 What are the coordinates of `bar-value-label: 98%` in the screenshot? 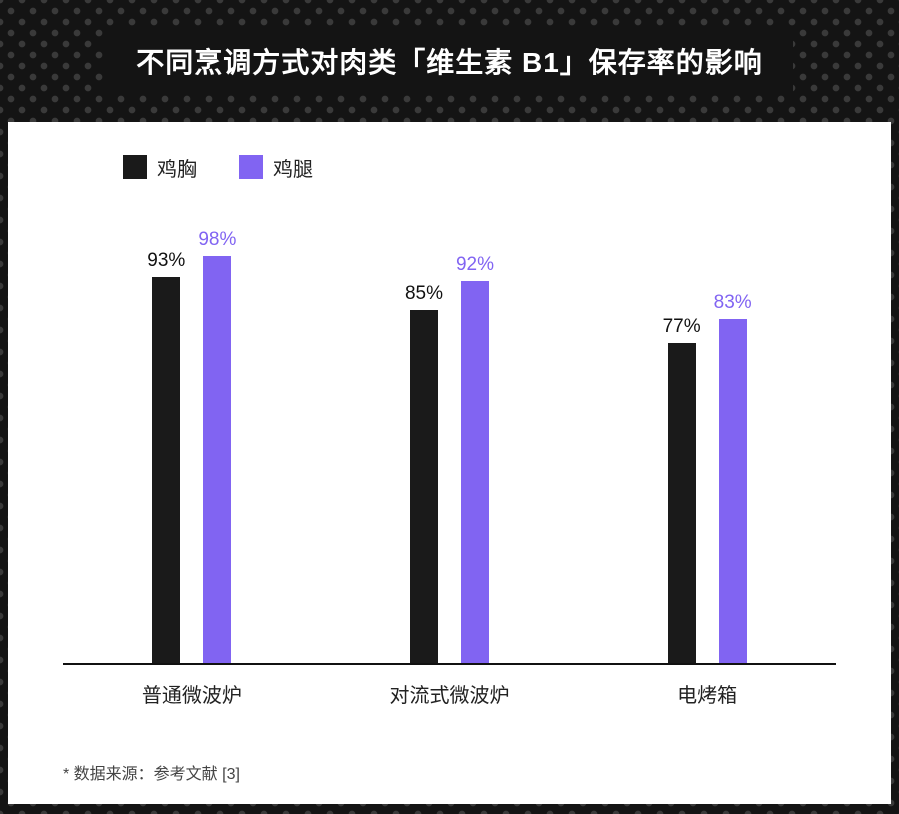 It's located at (217, 240).